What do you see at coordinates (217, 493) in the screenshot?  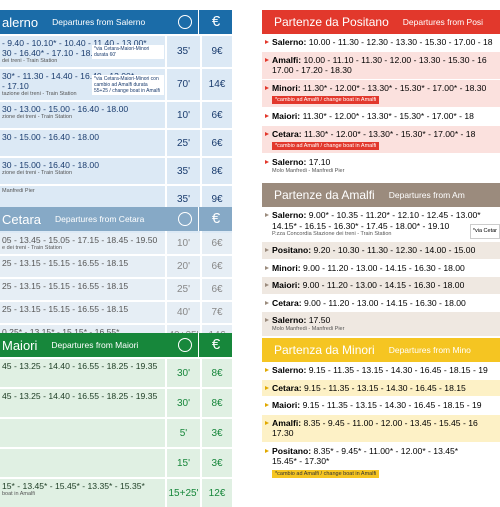 I see `price: 12€` at bounding box center [217, 493].